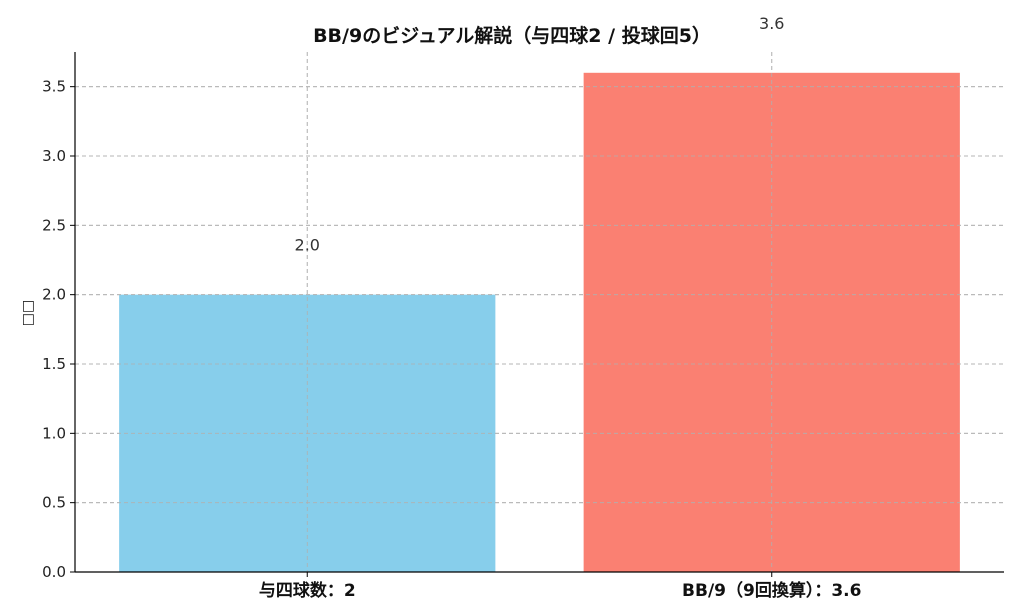 This screenshot has width=1024, height=614. Describe the element at coordinates (307, 245) in the screenshot. I see `bar-value-label: 2.0` at that location.